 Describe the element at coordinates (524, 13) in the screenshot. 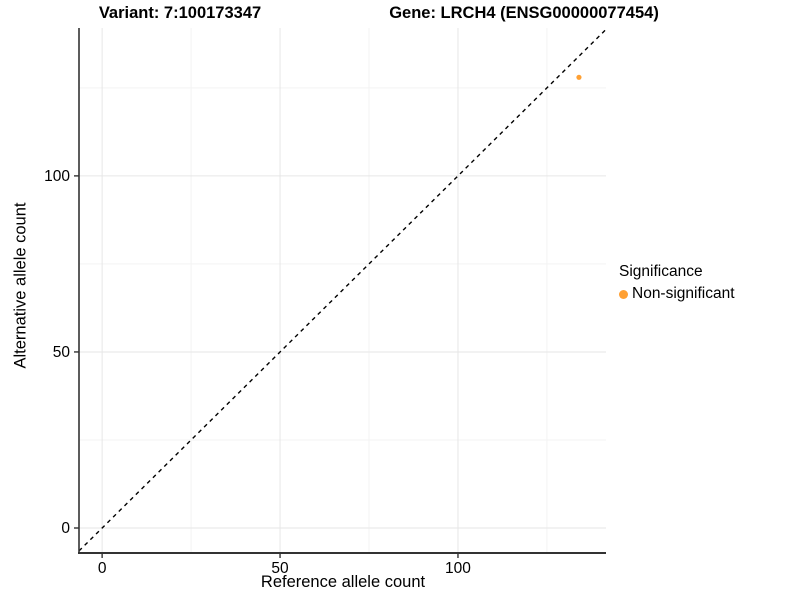

I see `gene-title: Gene: LRCH4 (ENSG00000077454)` at that location.